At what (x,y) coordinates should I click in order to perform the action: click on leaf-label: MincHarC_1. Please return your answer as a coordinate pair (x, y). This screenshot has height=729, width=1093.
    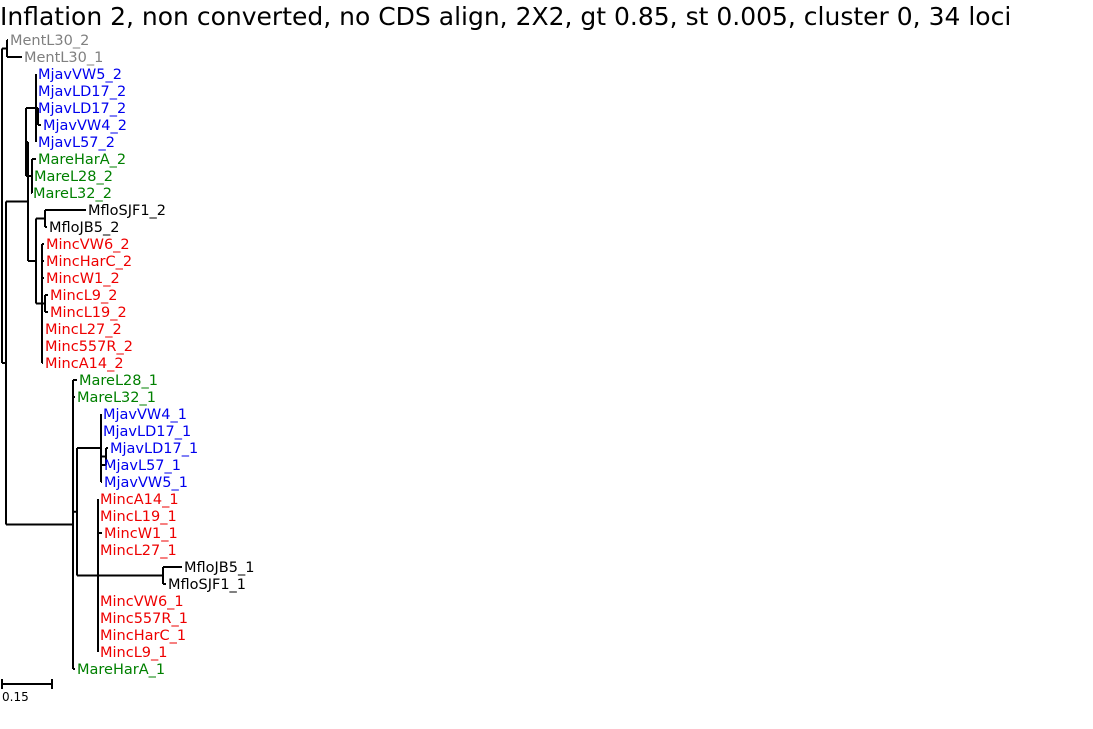
    Looking at the image, I should click on (143, 636).